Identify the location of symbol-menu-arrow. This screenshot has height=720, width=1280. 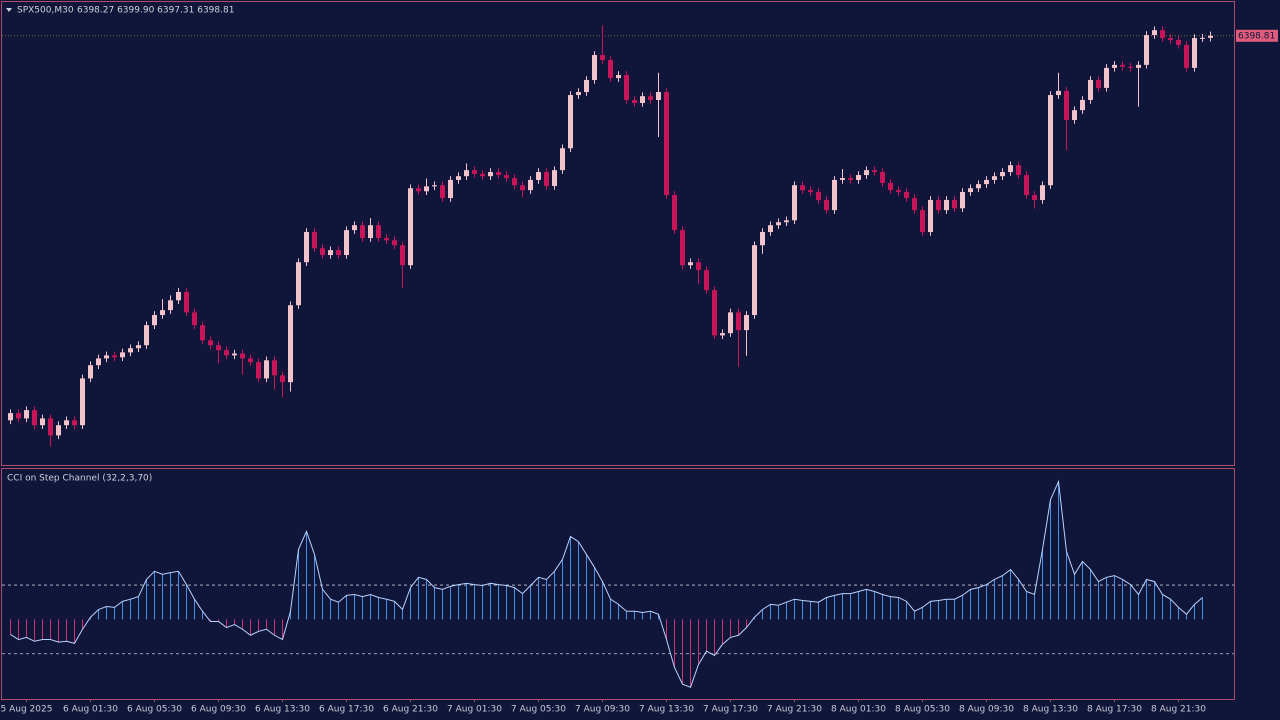
(9, 10).